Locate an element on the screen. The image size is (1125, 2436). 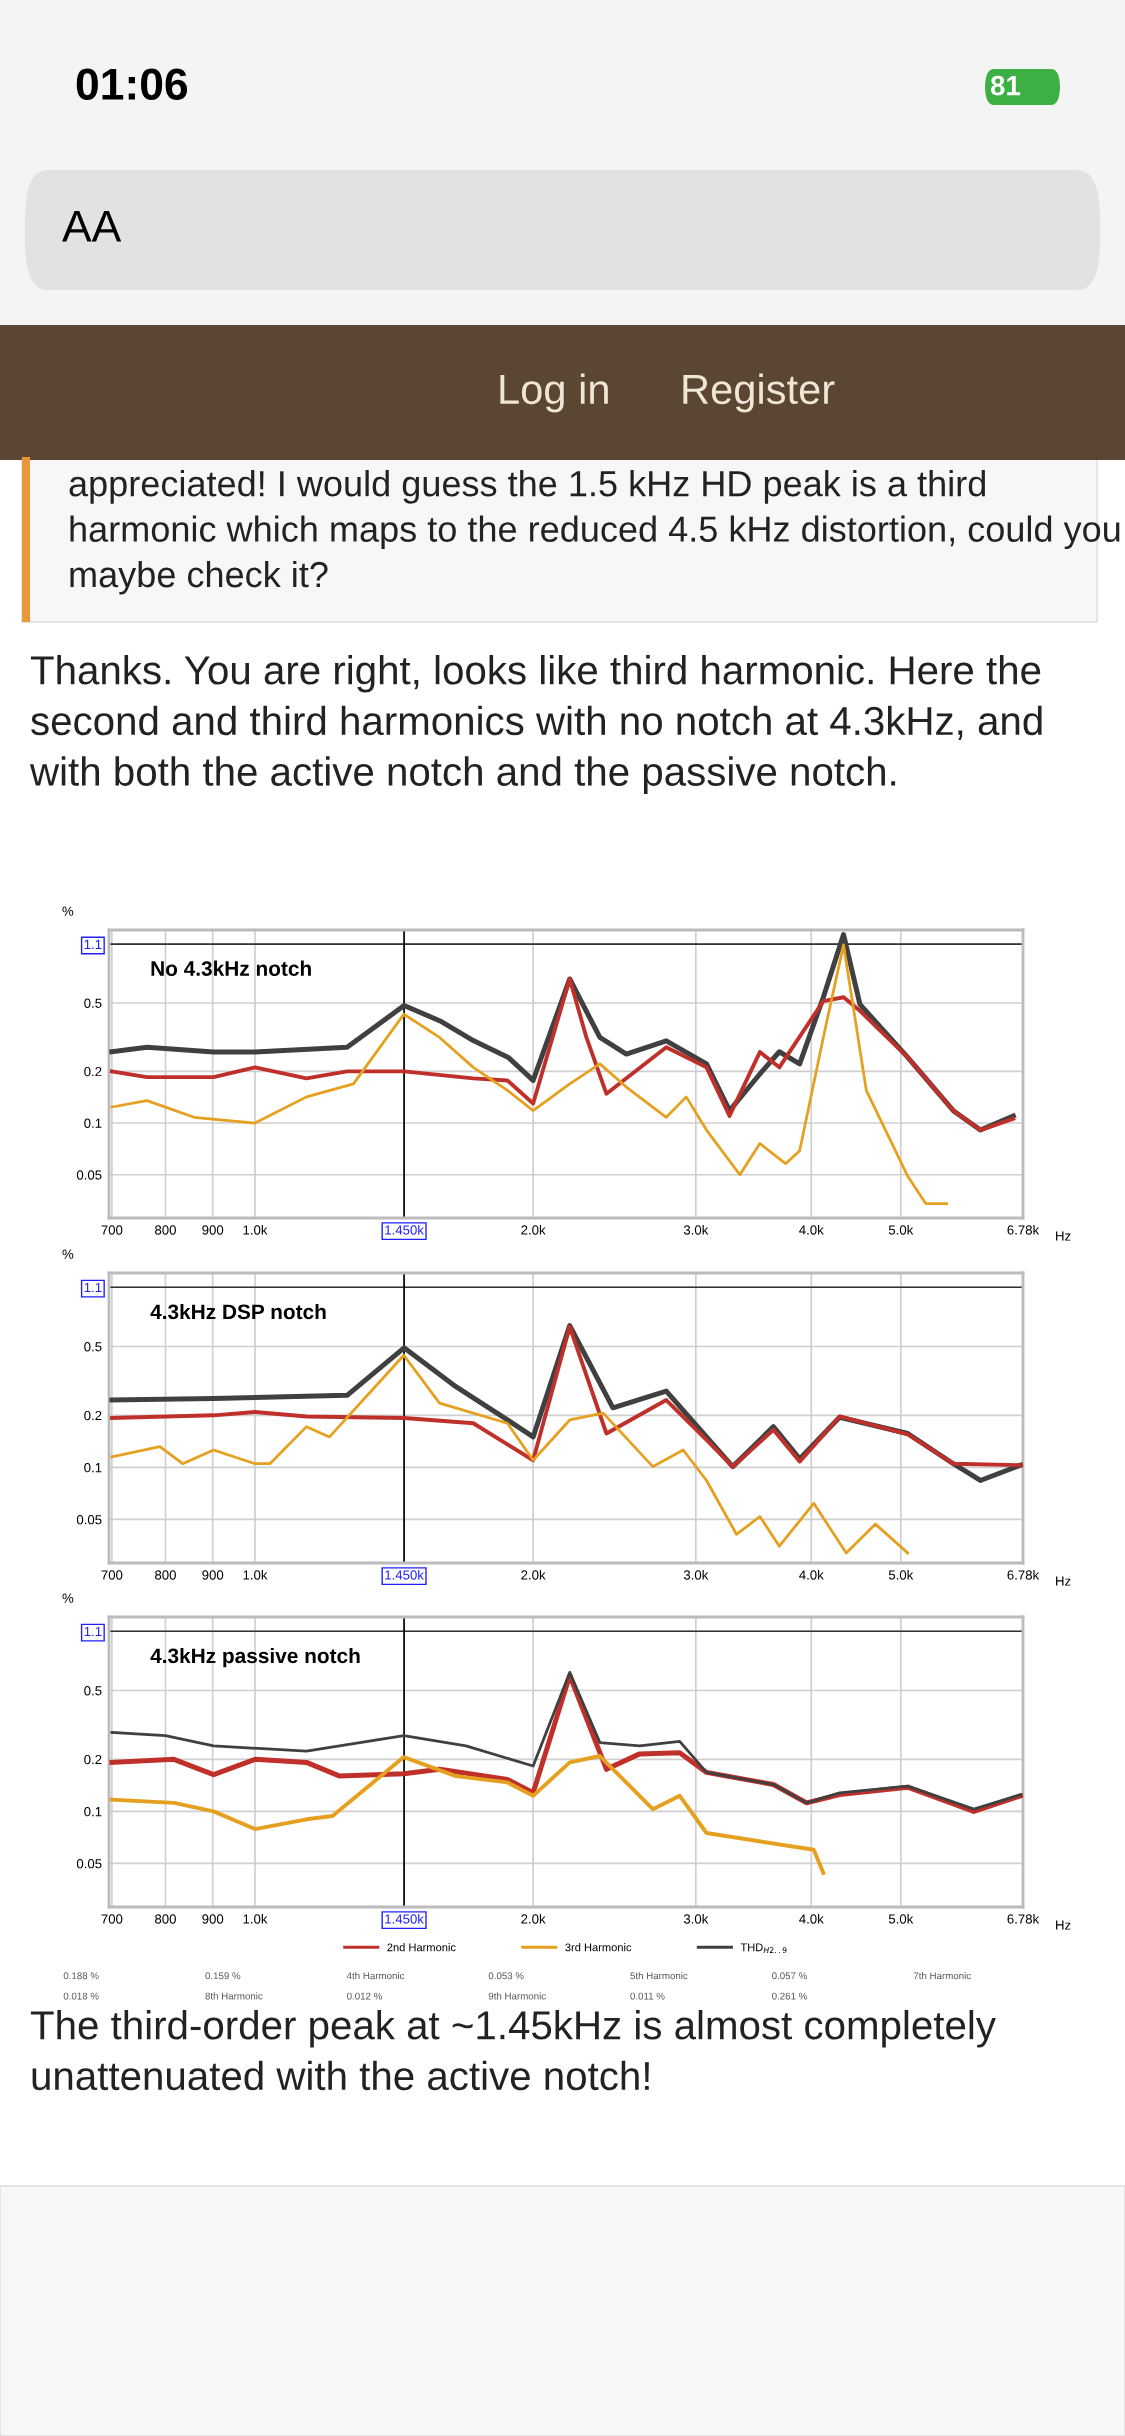
text: 4th Harmonic is located at coordinates (375, 1976).